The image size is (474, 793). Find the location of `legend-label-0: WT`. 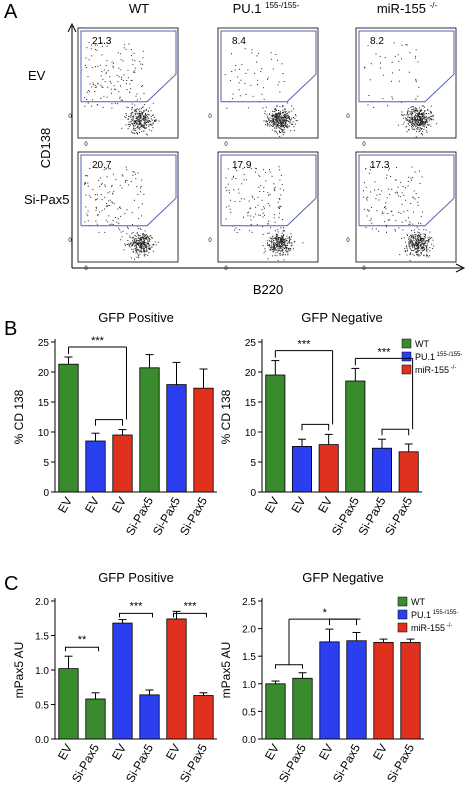

legend-label-0: WT is located at coordinates (422, 344).